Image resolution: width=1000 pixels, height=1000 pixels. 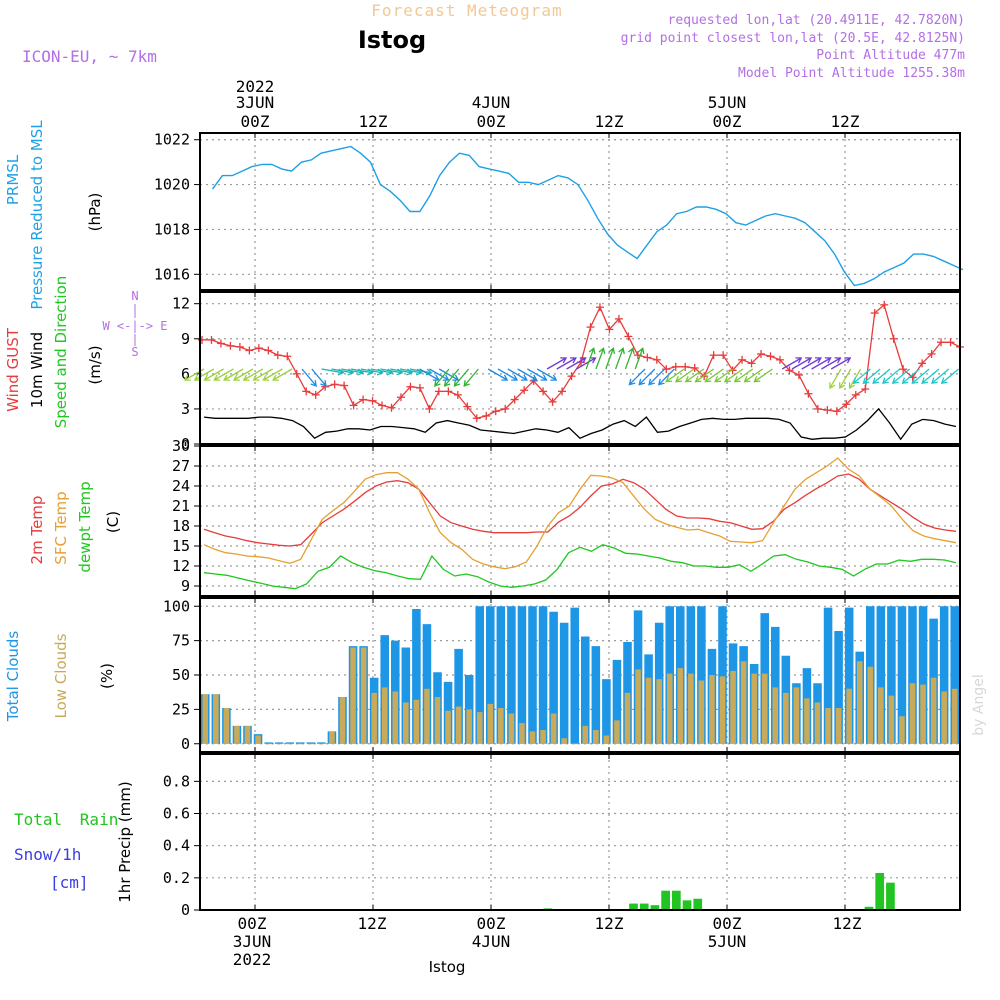 I want to click on model-altitude: Model Point Altitude 1255.38m, so click(x=851, y=73).